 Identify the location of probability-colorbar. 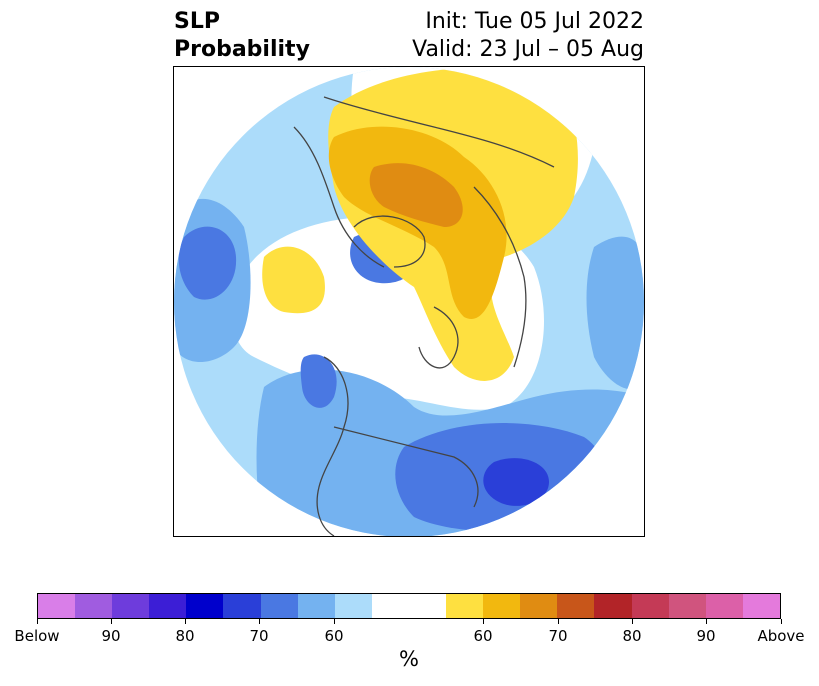
(409, 606).